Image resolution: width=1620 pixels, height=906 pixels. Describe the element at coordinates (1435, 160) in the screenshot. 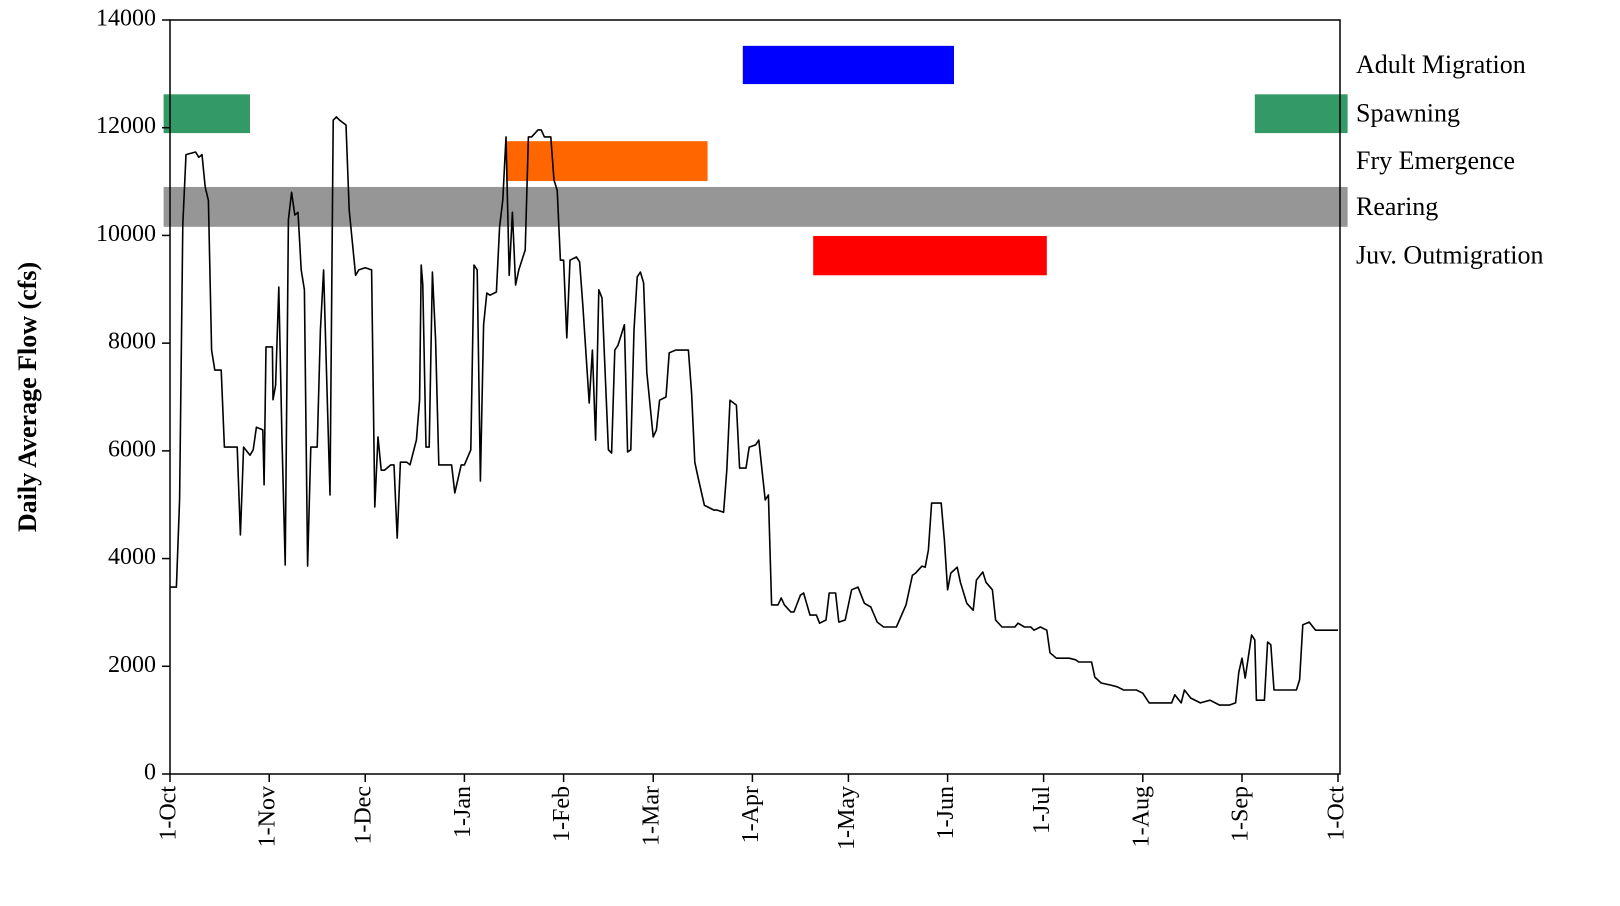

I see `period-label: Fry Emergence` at that location.